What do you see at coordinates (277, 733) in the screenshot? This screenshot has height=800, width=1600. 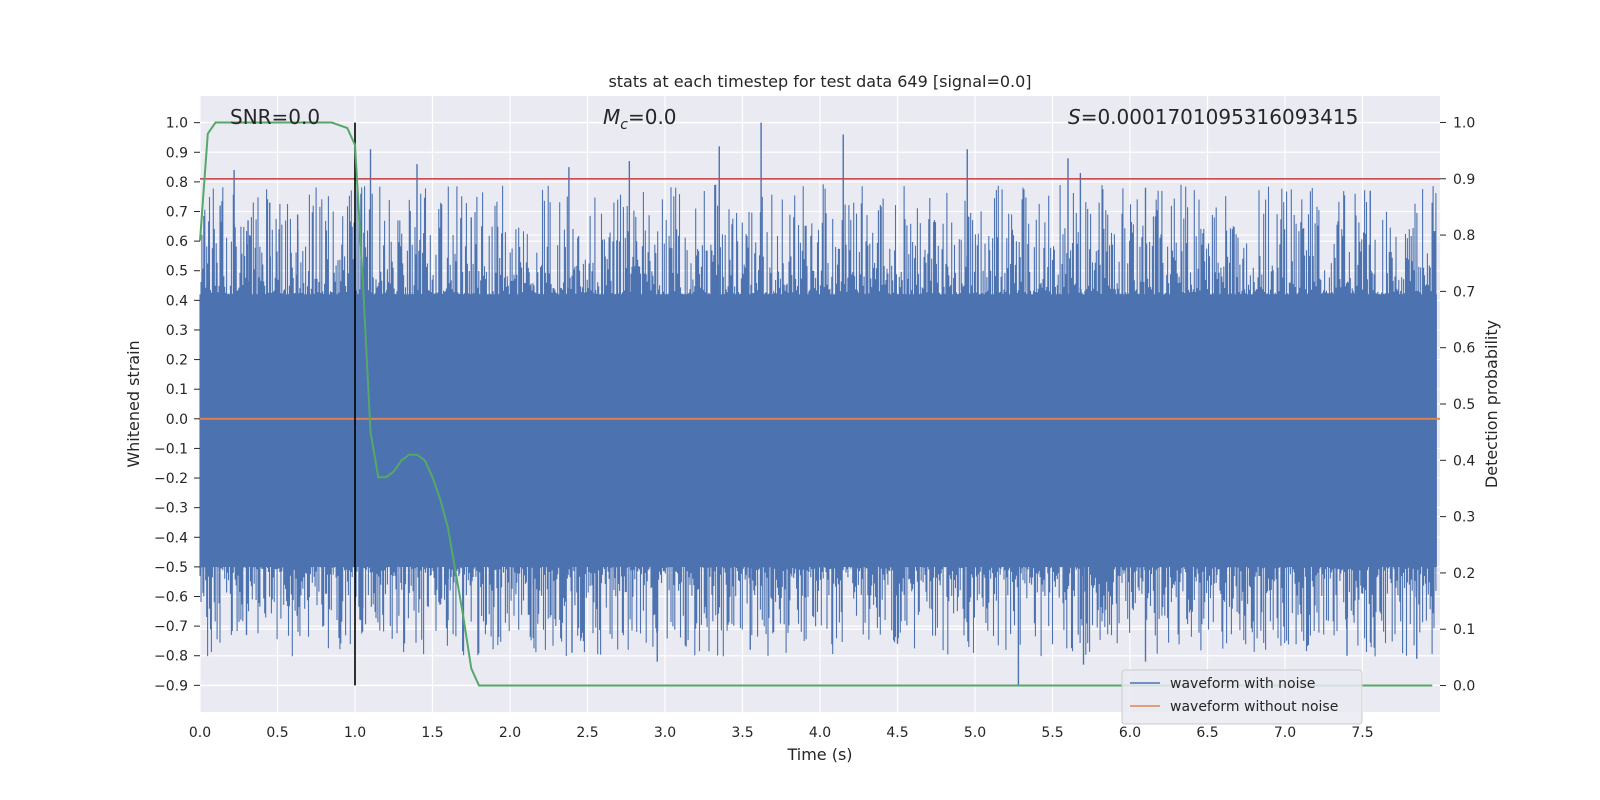 I see `x-tick-label: 0.5` at bounding box center [277, 733].